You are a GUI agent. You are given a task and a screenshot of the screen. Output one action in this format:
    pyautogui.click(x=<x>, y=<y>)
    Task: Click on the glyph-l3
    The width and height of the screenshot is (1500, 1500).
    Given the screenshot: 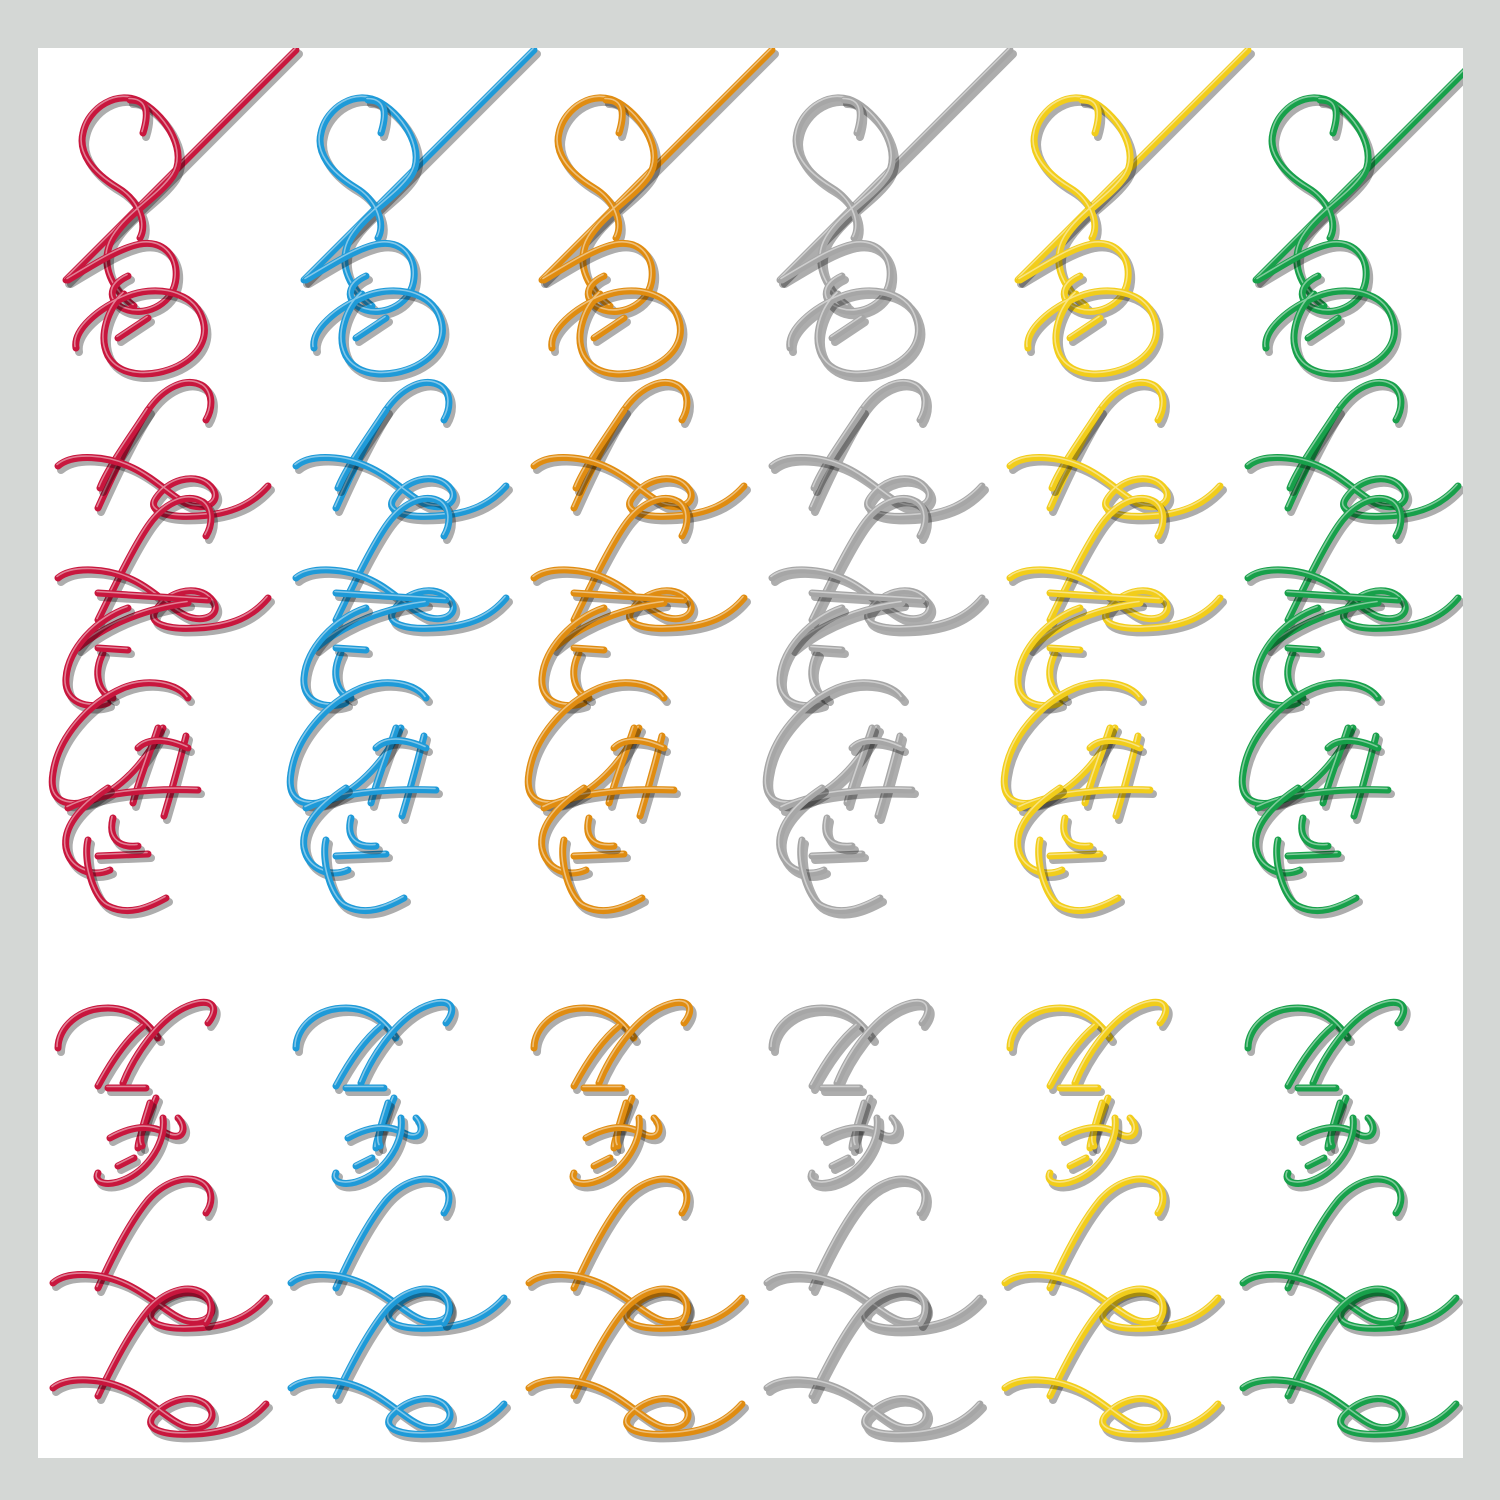 What is the action you would take?
    pyautogui.click(x=637, y=1256)
    